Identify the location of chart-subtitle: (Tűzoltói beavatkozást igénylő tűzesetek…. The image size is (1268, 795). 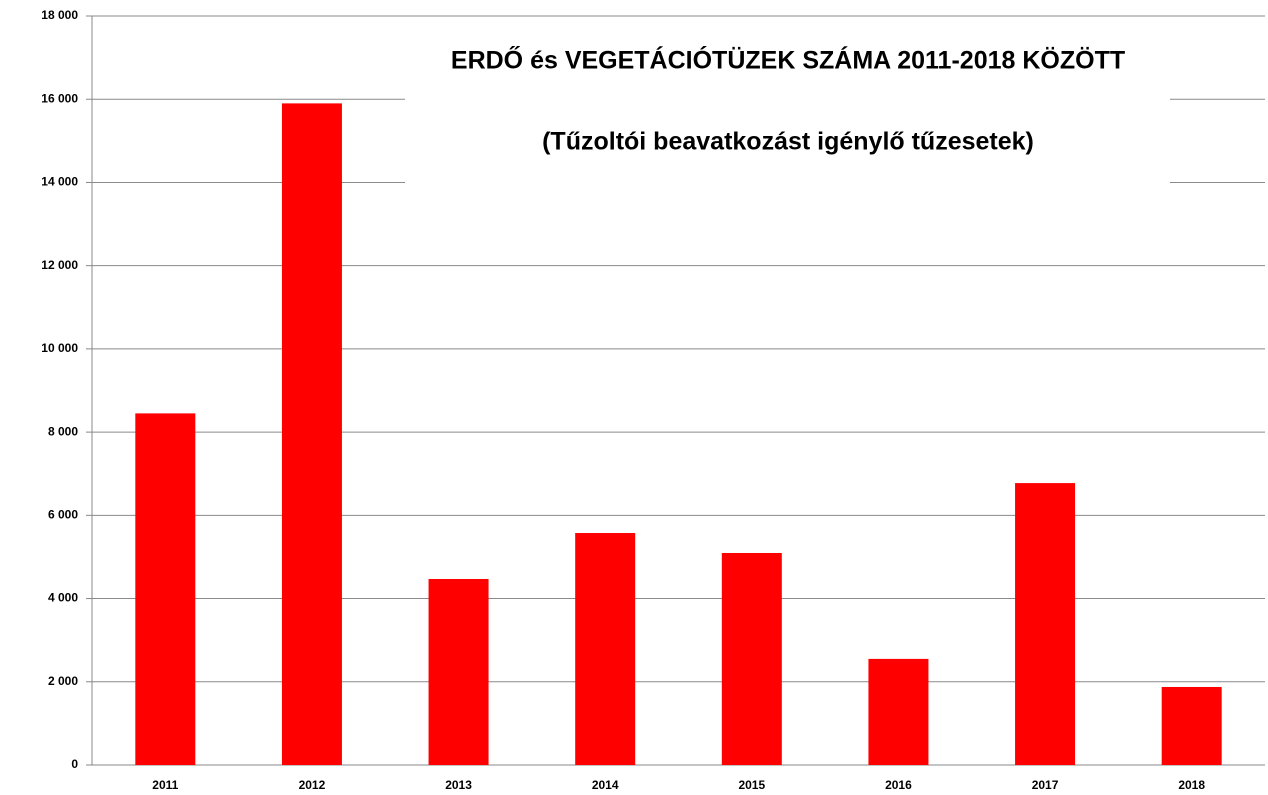
(788, 142).